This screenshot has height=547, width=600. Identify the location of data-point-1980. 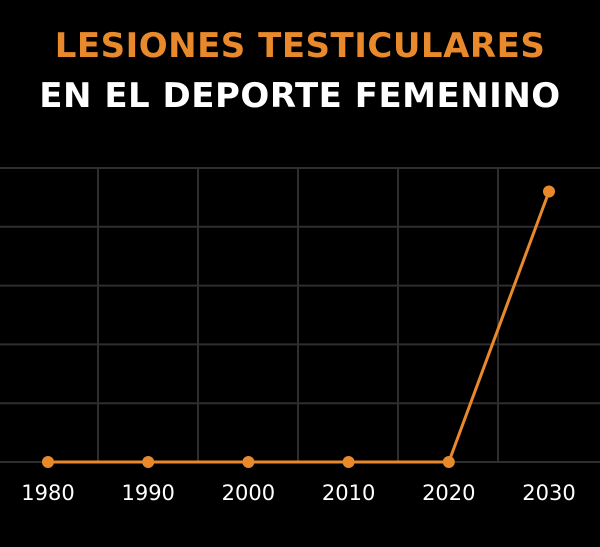
(48, 462).